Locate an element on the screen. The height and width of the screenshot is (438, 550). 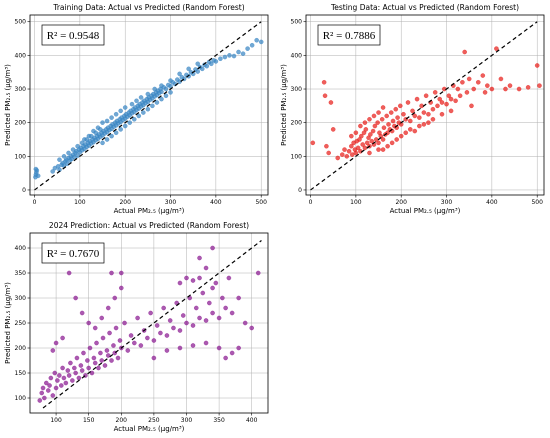
x-tick-label: 250 is located at coordinates (154, 420).